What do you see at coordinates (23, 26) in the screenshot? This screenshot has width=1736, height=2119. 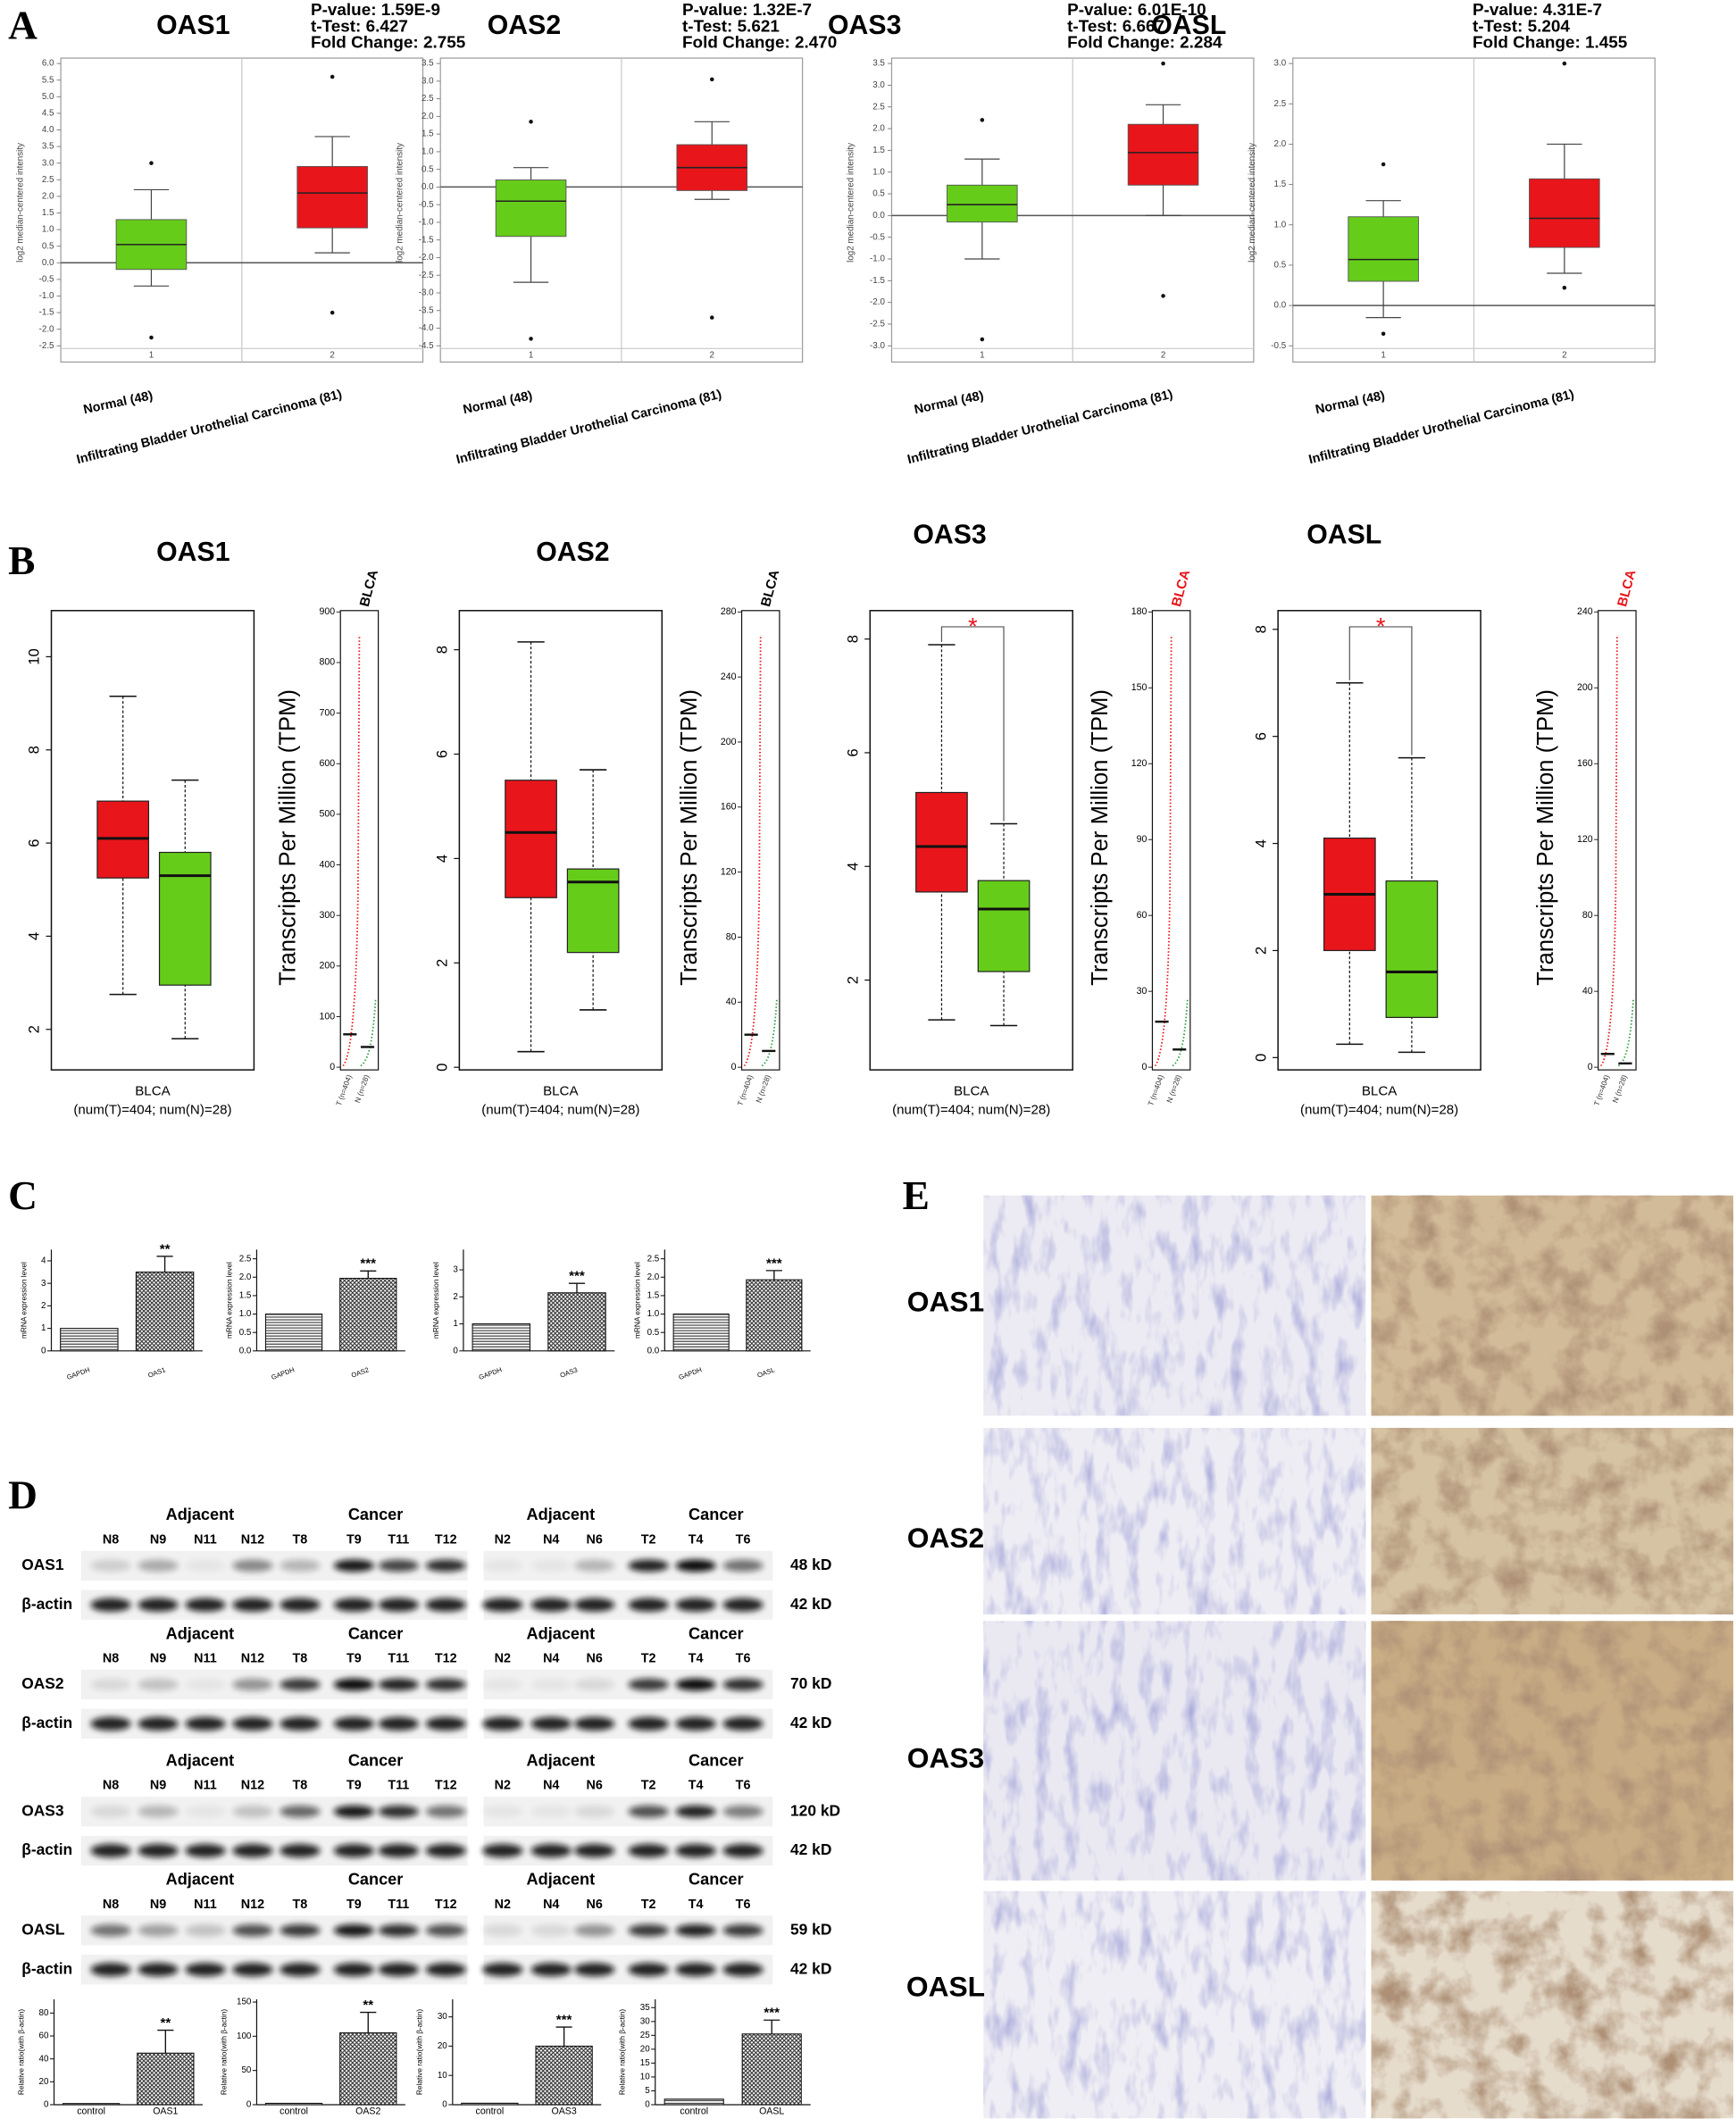 I see `panel-label: A` at bounding box center [23, 26].